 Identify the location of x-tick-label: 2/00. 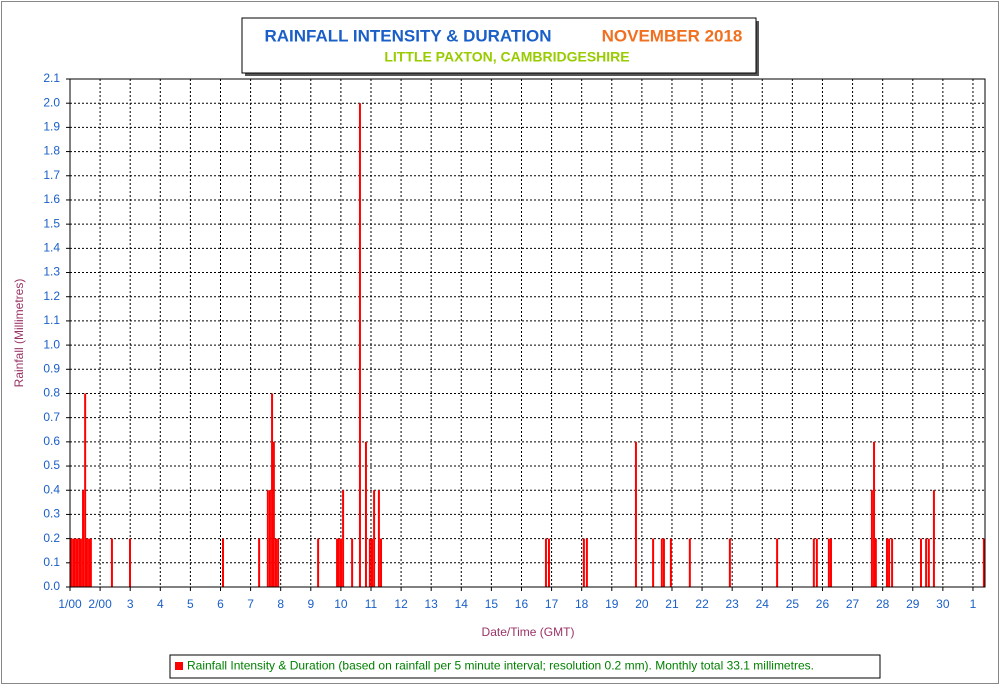
(100, 604).